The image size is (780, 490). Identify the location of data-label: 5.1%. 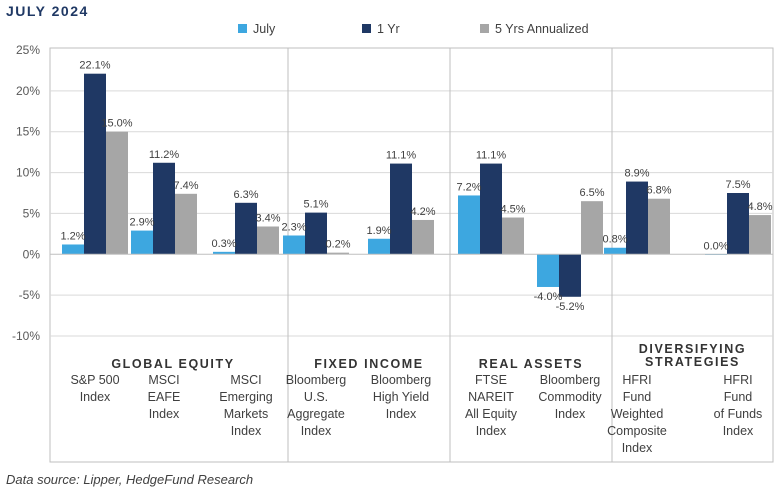
(315, 205).